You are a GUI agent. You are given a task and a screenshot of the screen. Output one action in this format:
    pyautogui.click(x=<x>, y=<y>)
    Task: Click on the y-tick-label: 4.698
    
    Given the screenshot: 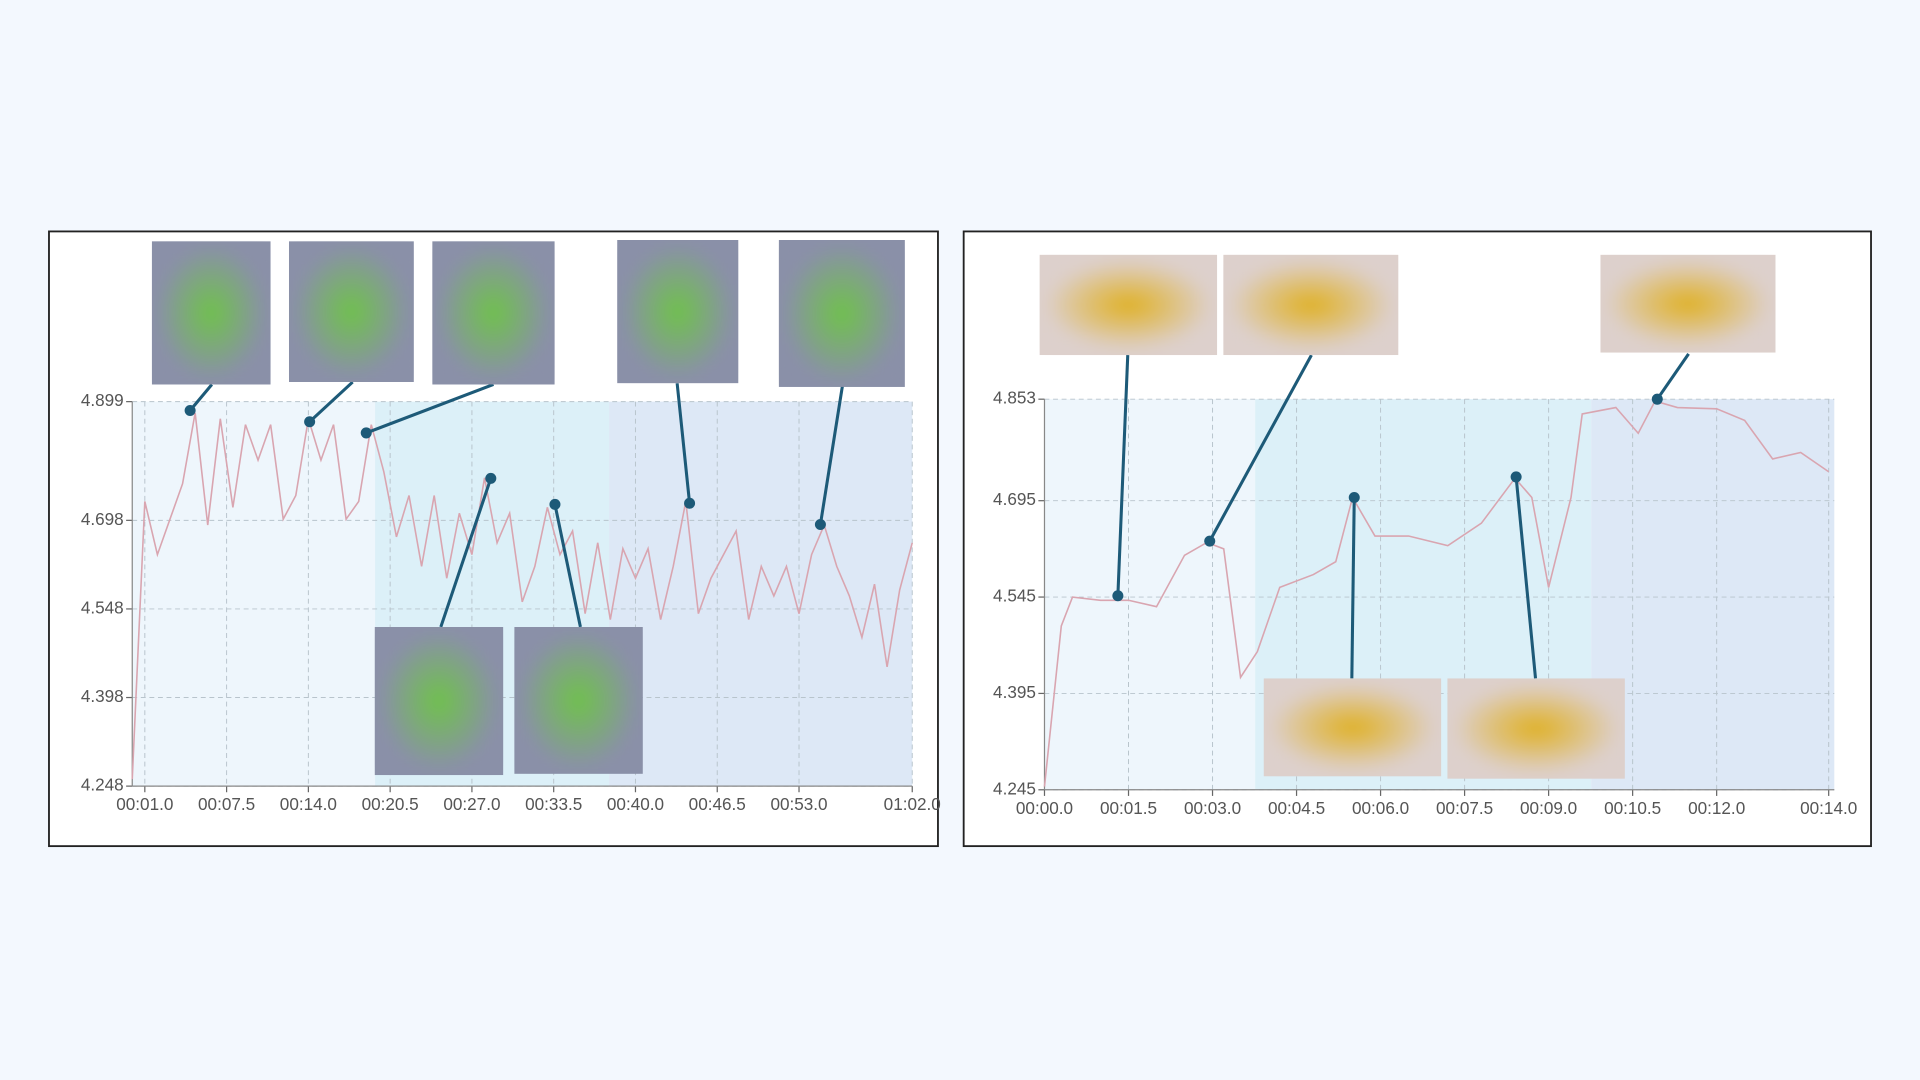 What is the action you would take?
    pyautogui.click(x=102, y=519)
    